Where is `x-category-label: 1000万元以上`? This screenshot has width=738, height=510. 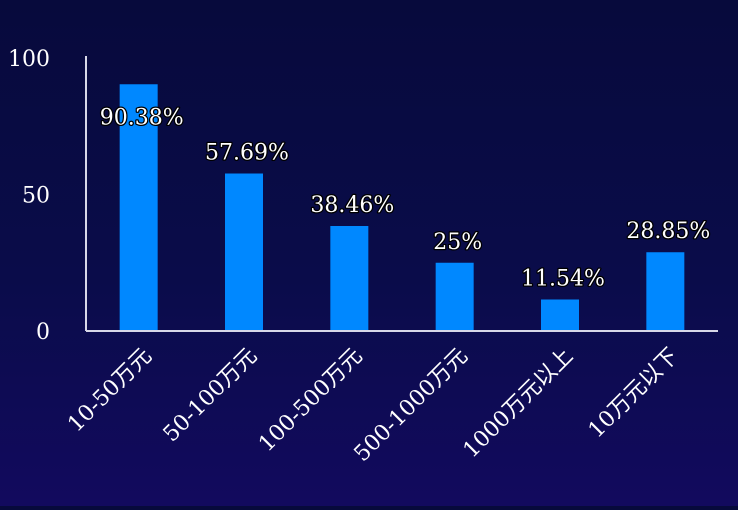
x-category-label: 1000万元以上 is located at coordinates (519, 404).